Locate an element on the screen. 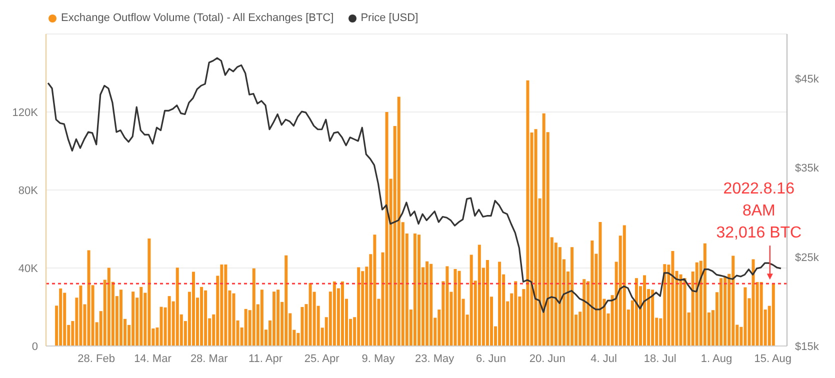 The height and width of the screenshot is (378, 835). x-tick-label: 9. May is located at coordinates (379, 358).